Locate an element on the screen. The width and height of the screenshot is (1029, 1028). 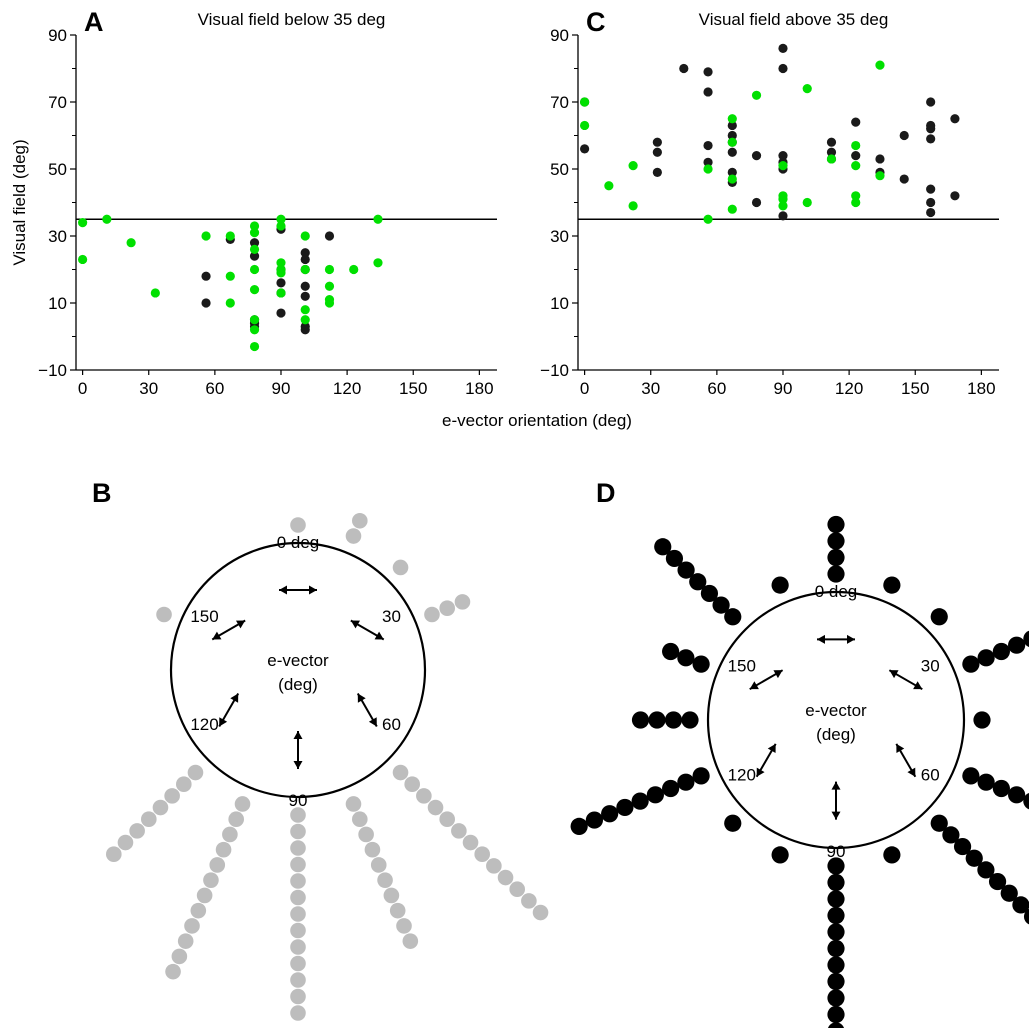
orientation-label: 90 is located at coordinates (836, 851).